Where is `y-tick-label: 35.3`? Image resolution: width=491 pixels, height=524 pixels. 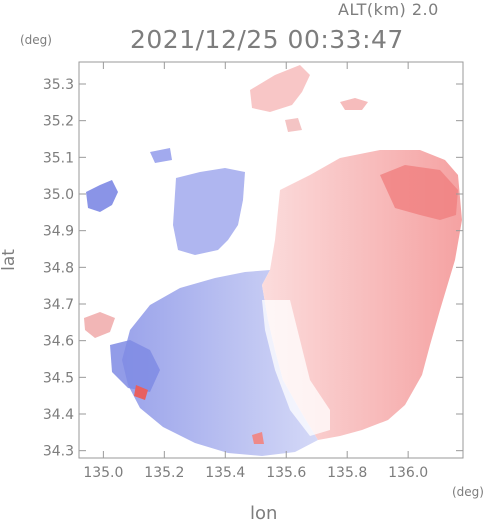
y-tick-label: 35.3 is located at coordinates (58, 85).